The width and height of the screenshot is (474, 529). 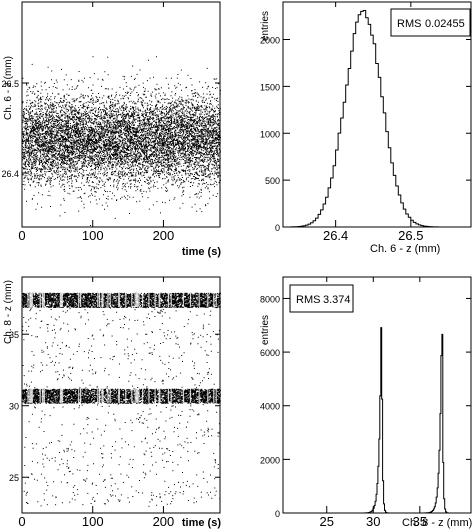 I want to click on y-tick-label: 35, so click(x=14, y=335).